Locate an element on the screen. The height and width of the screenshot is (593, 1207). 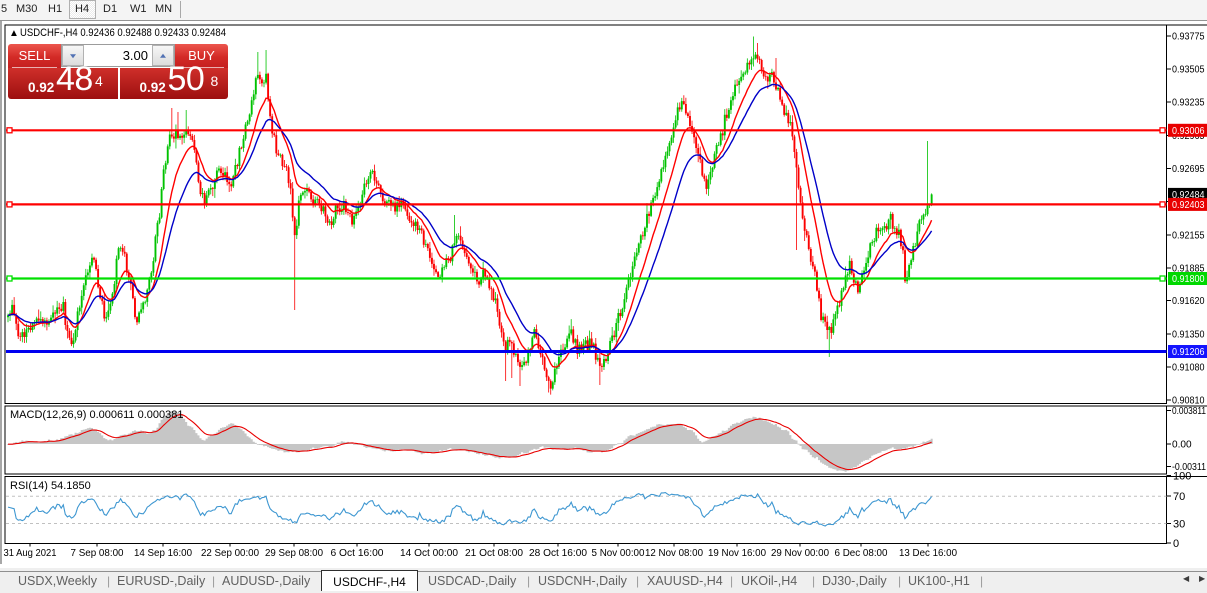
svg-text: 29 Sep 08:00 is located at coordinates (294, 553).